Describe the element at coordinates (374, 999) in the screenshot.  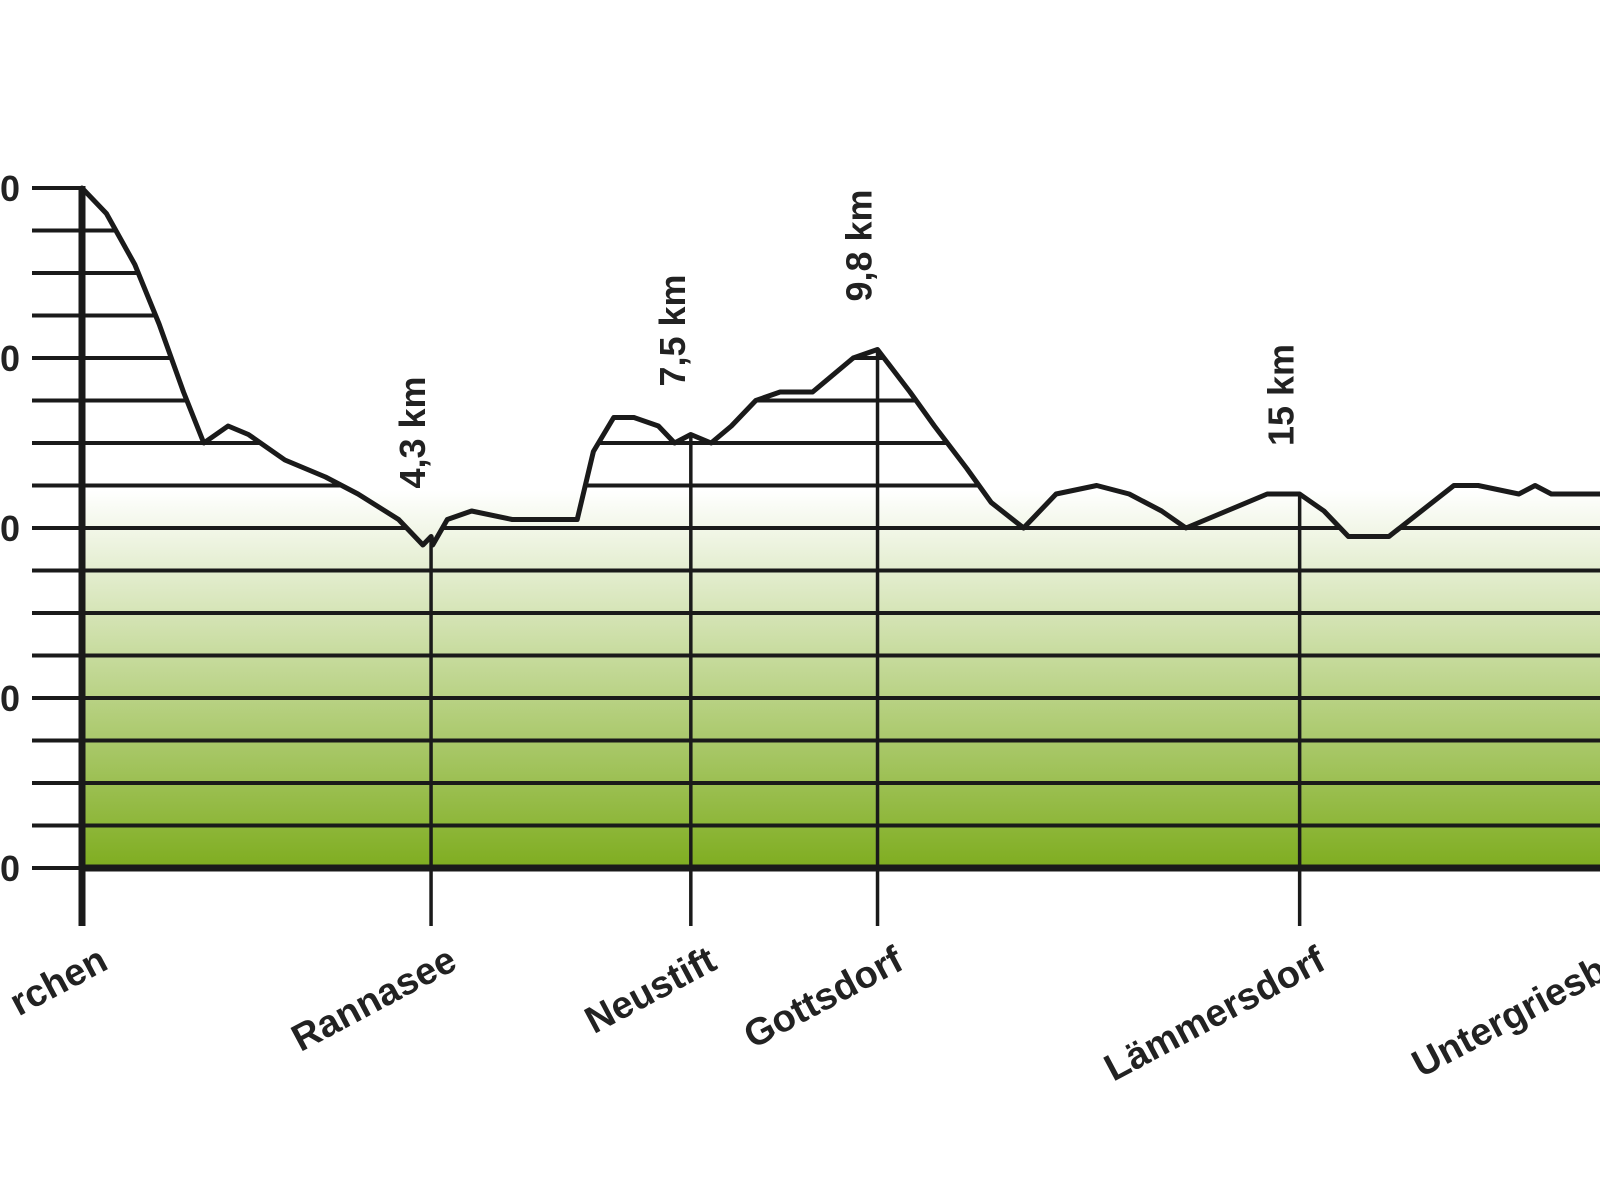
I see `place-label: Rannasee` at that location.